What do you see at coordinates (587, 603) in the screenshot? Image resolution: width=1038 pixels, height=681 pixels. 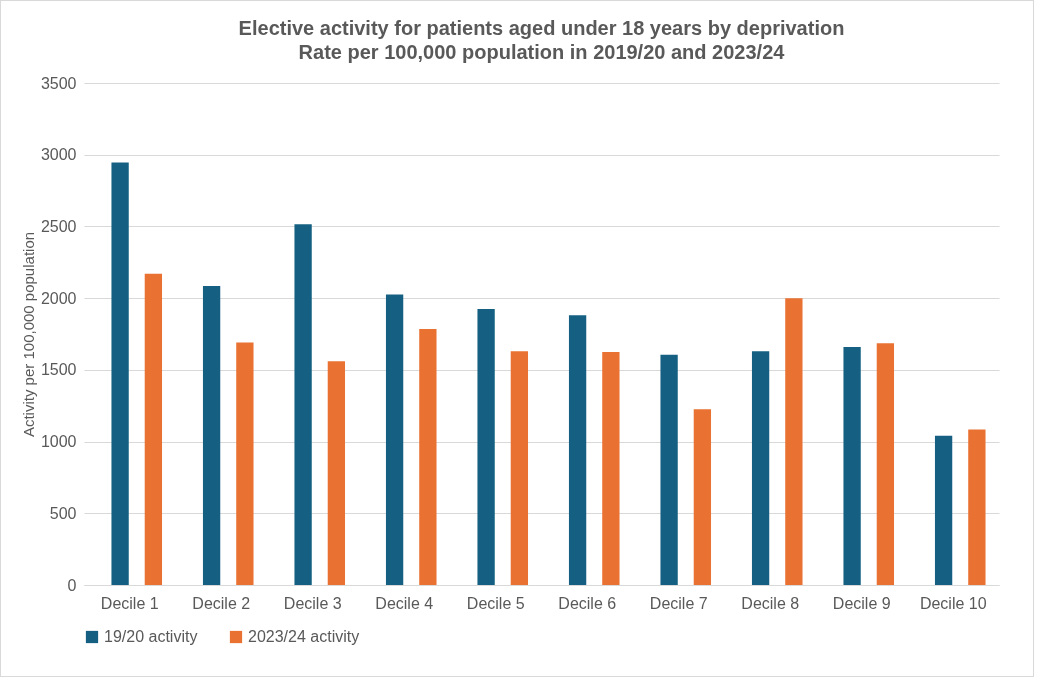 I see `x-tick-label: Decile 6` at bounding box center [587, 603].